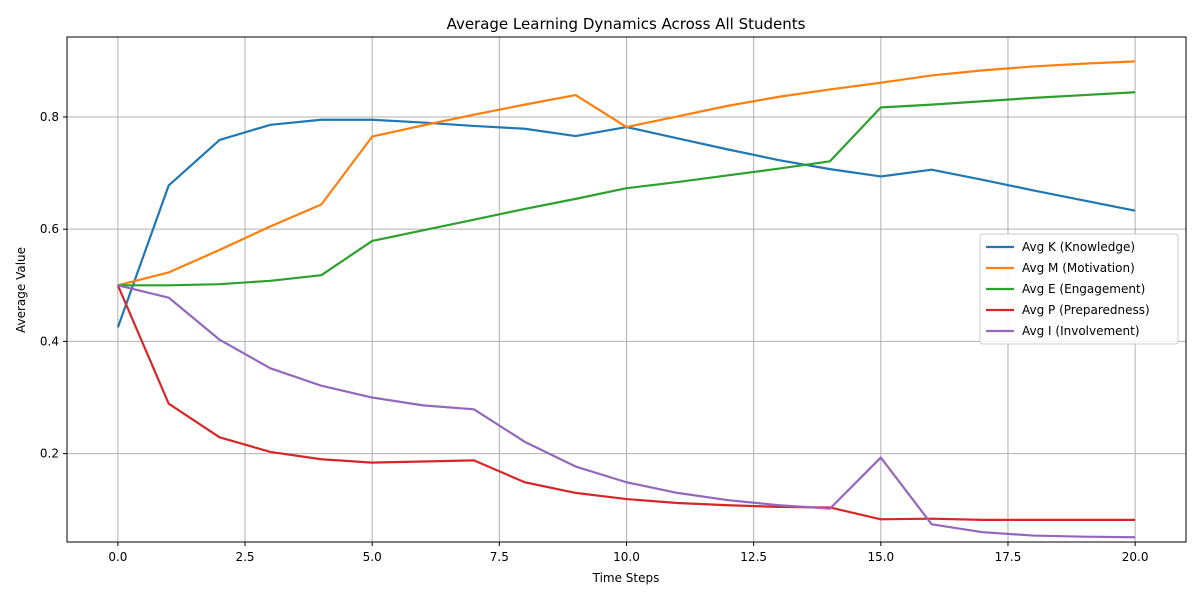 The image size is (1200, 600). What do you see at coordinates (626, 578) in the screenshot?
I see `x-axis-label: Time Steps` at bounding box center [626, 578].